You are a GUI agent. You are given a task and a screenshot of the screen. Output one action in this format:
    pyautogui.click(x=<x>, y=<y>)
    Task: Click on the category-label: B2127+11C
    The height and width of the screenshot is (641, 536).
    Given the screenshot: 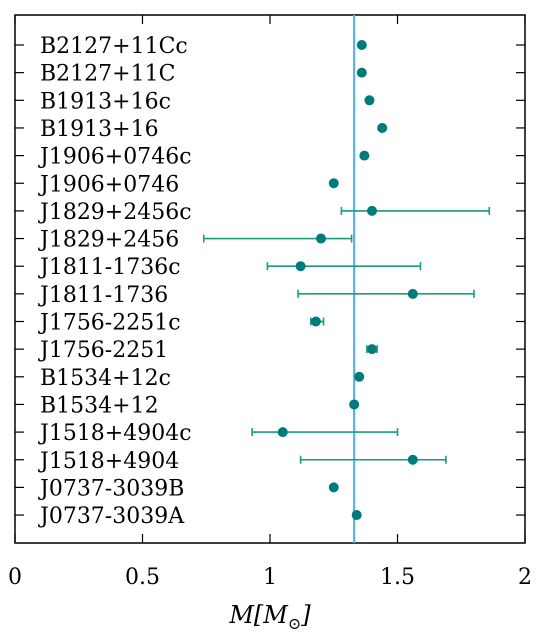 What is the action you would take?
    pyautogui.click(x=107, y=74)
    